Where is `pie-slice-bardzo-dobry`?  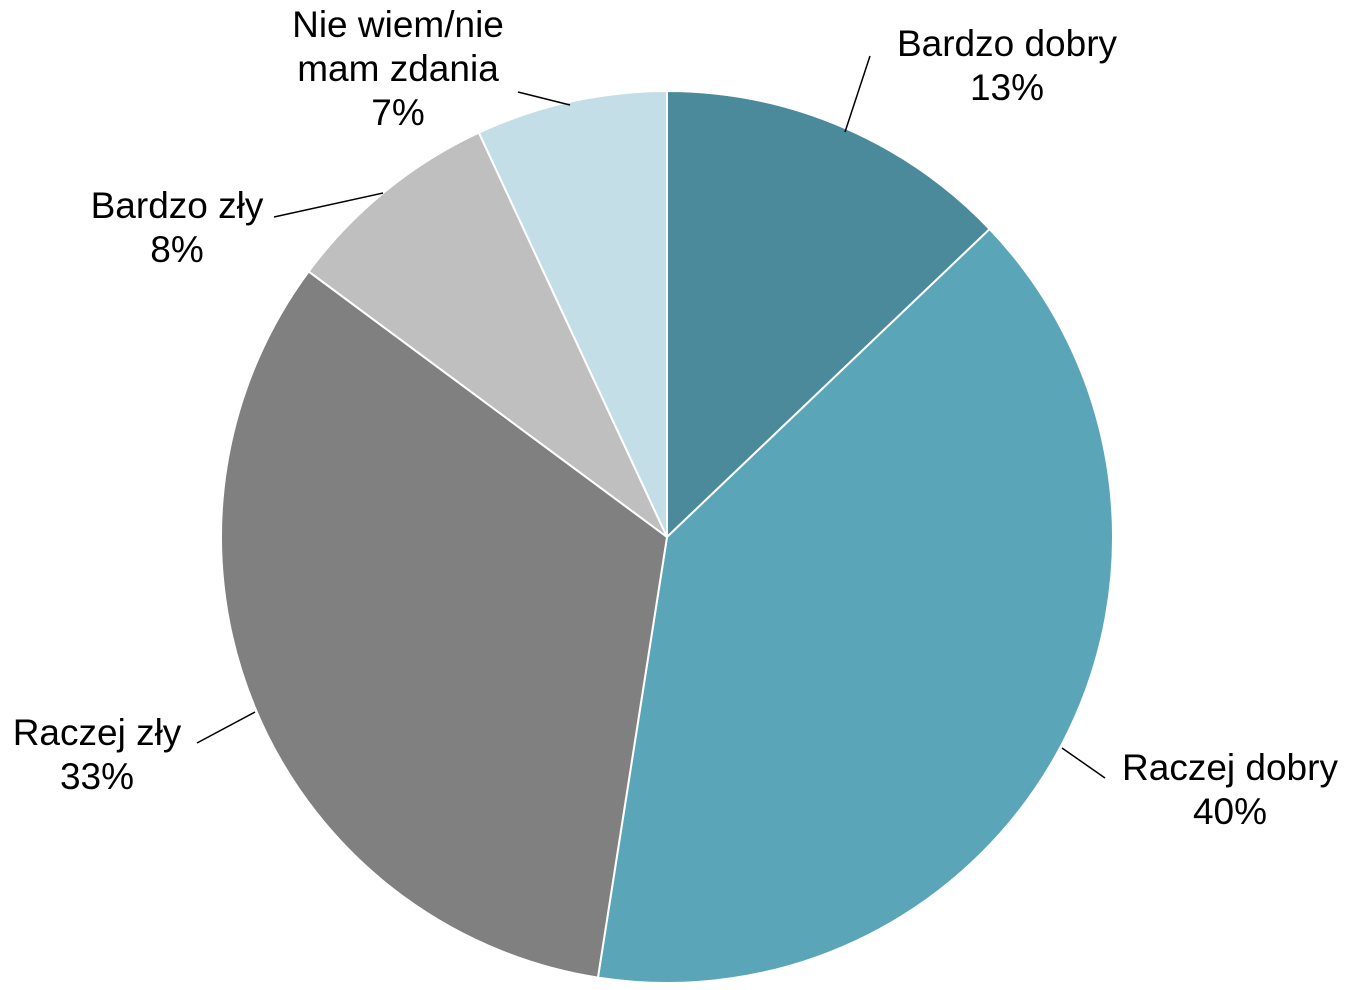
pie-slice-bardzo-dobry is located at coordinates (829, 314).